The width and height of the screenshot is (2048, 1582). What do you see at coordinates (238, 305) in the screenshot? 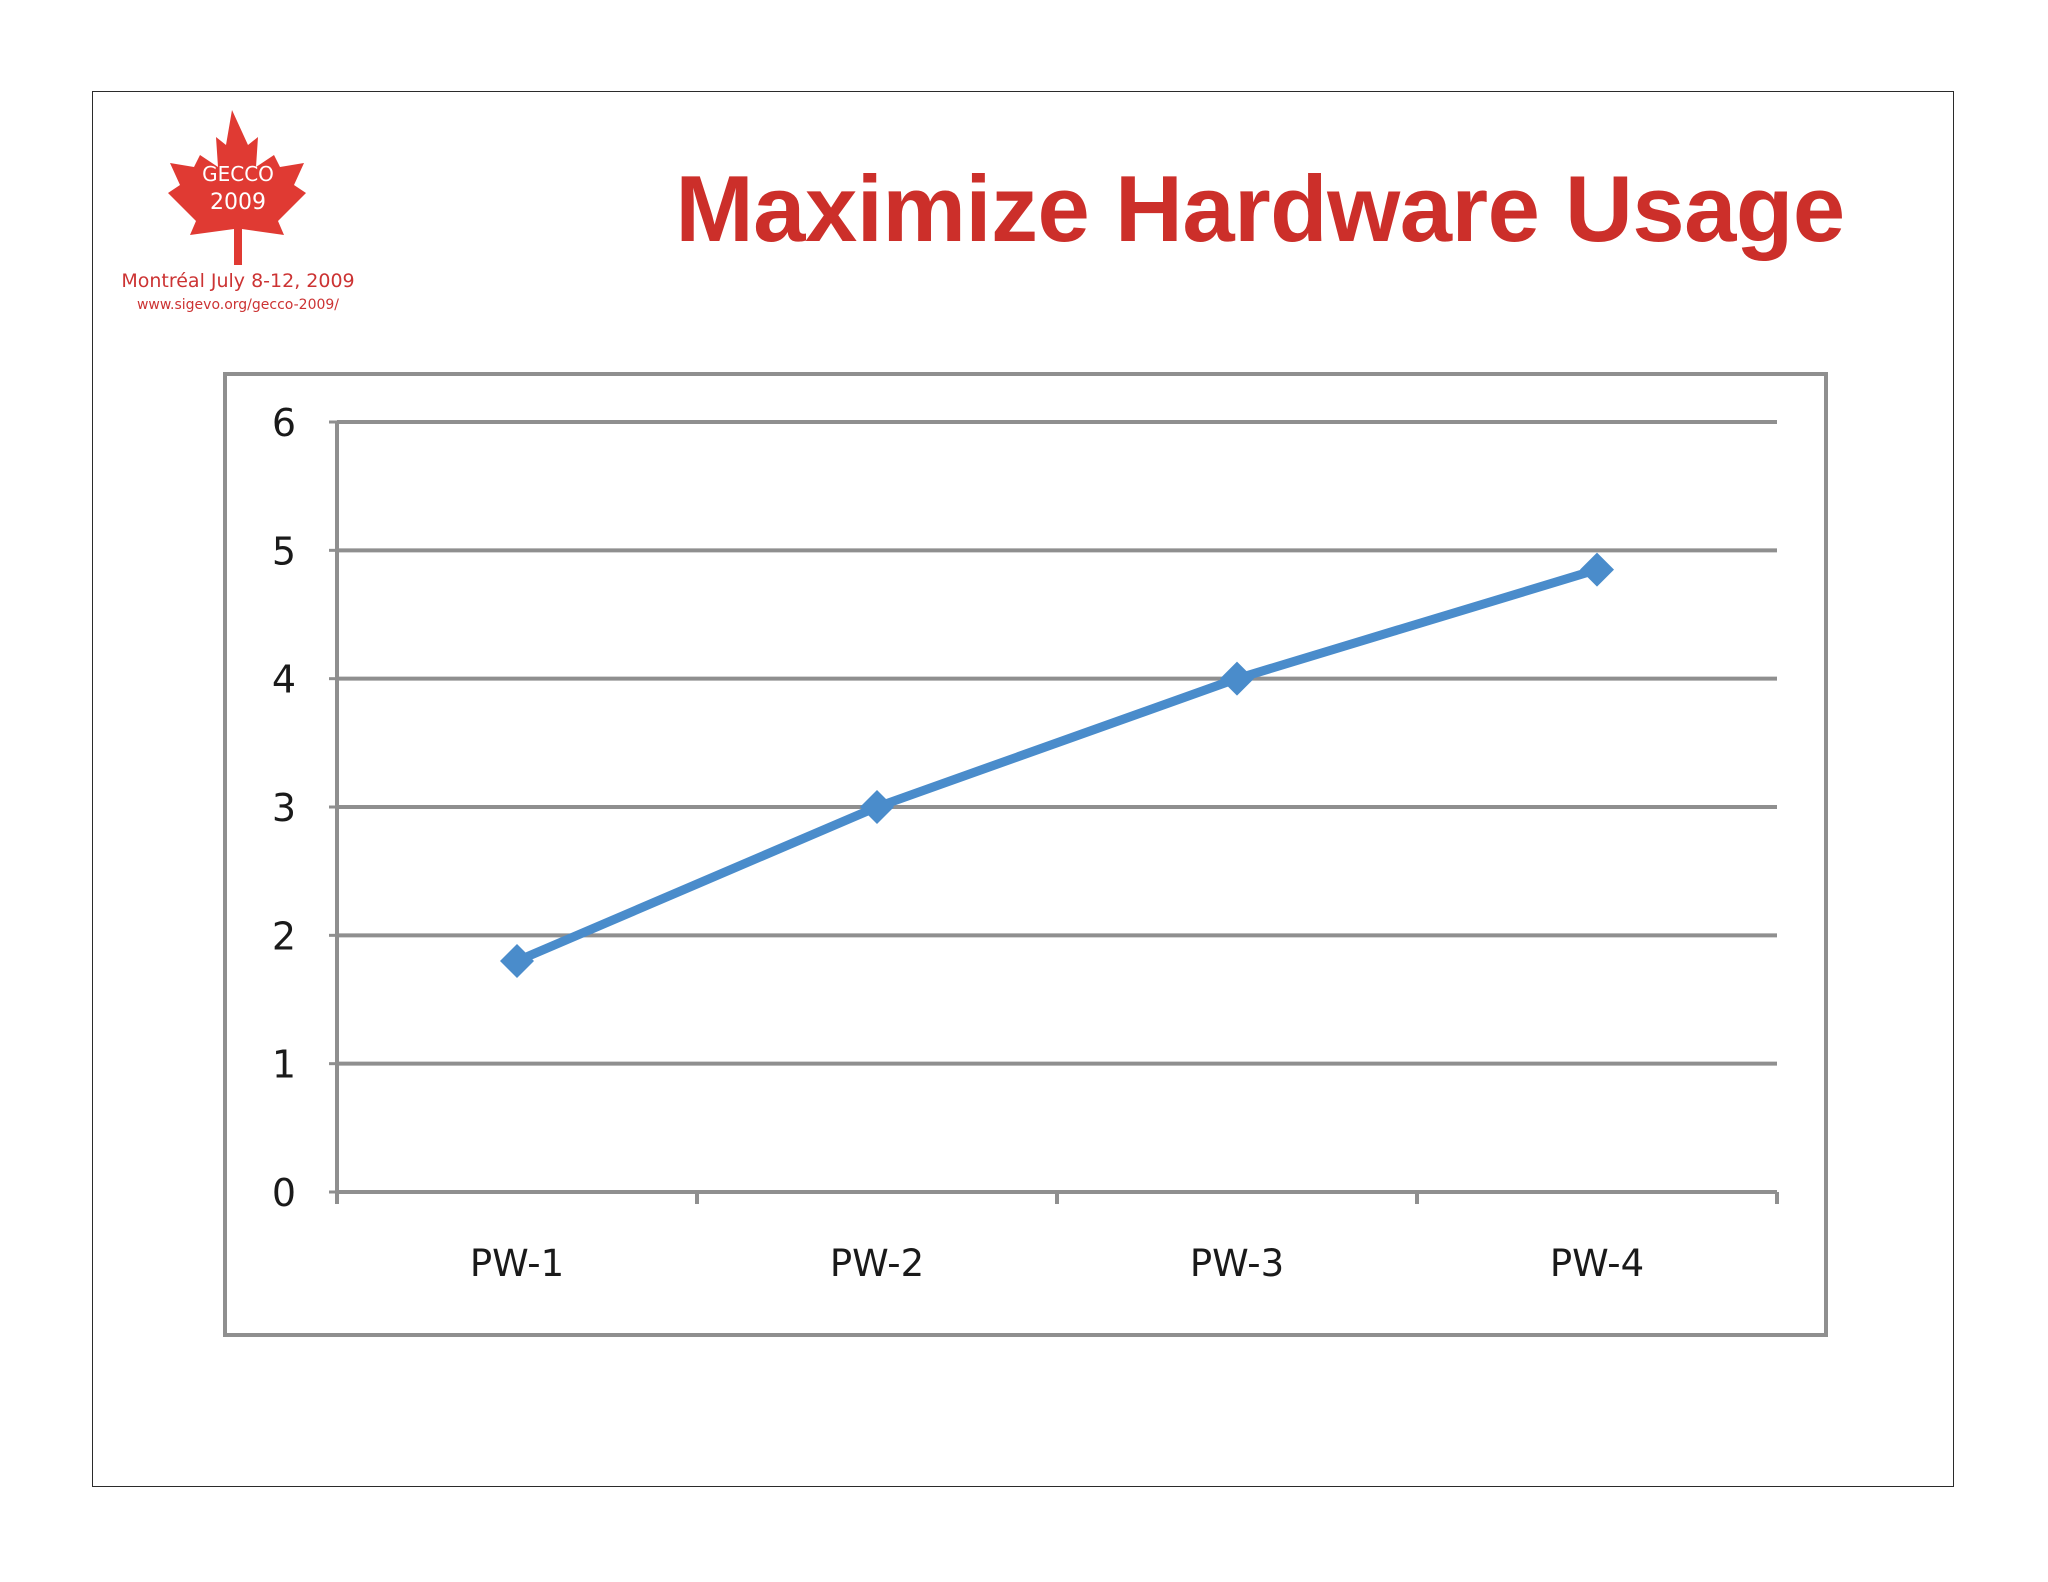
I see `logo-caption-url: www.sigevo.org/gecco-2009/` at bounding box center [238, 305].